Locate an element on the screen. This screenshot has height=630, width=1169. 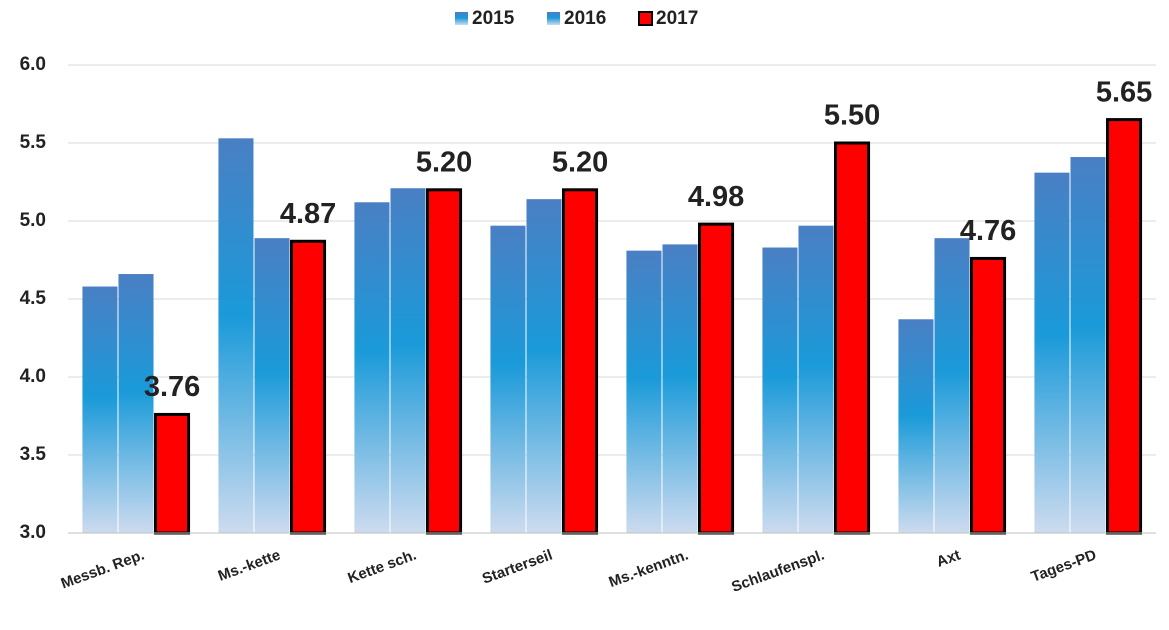
legend: 2015 2016 2017 is located at coordinates (576, 18).